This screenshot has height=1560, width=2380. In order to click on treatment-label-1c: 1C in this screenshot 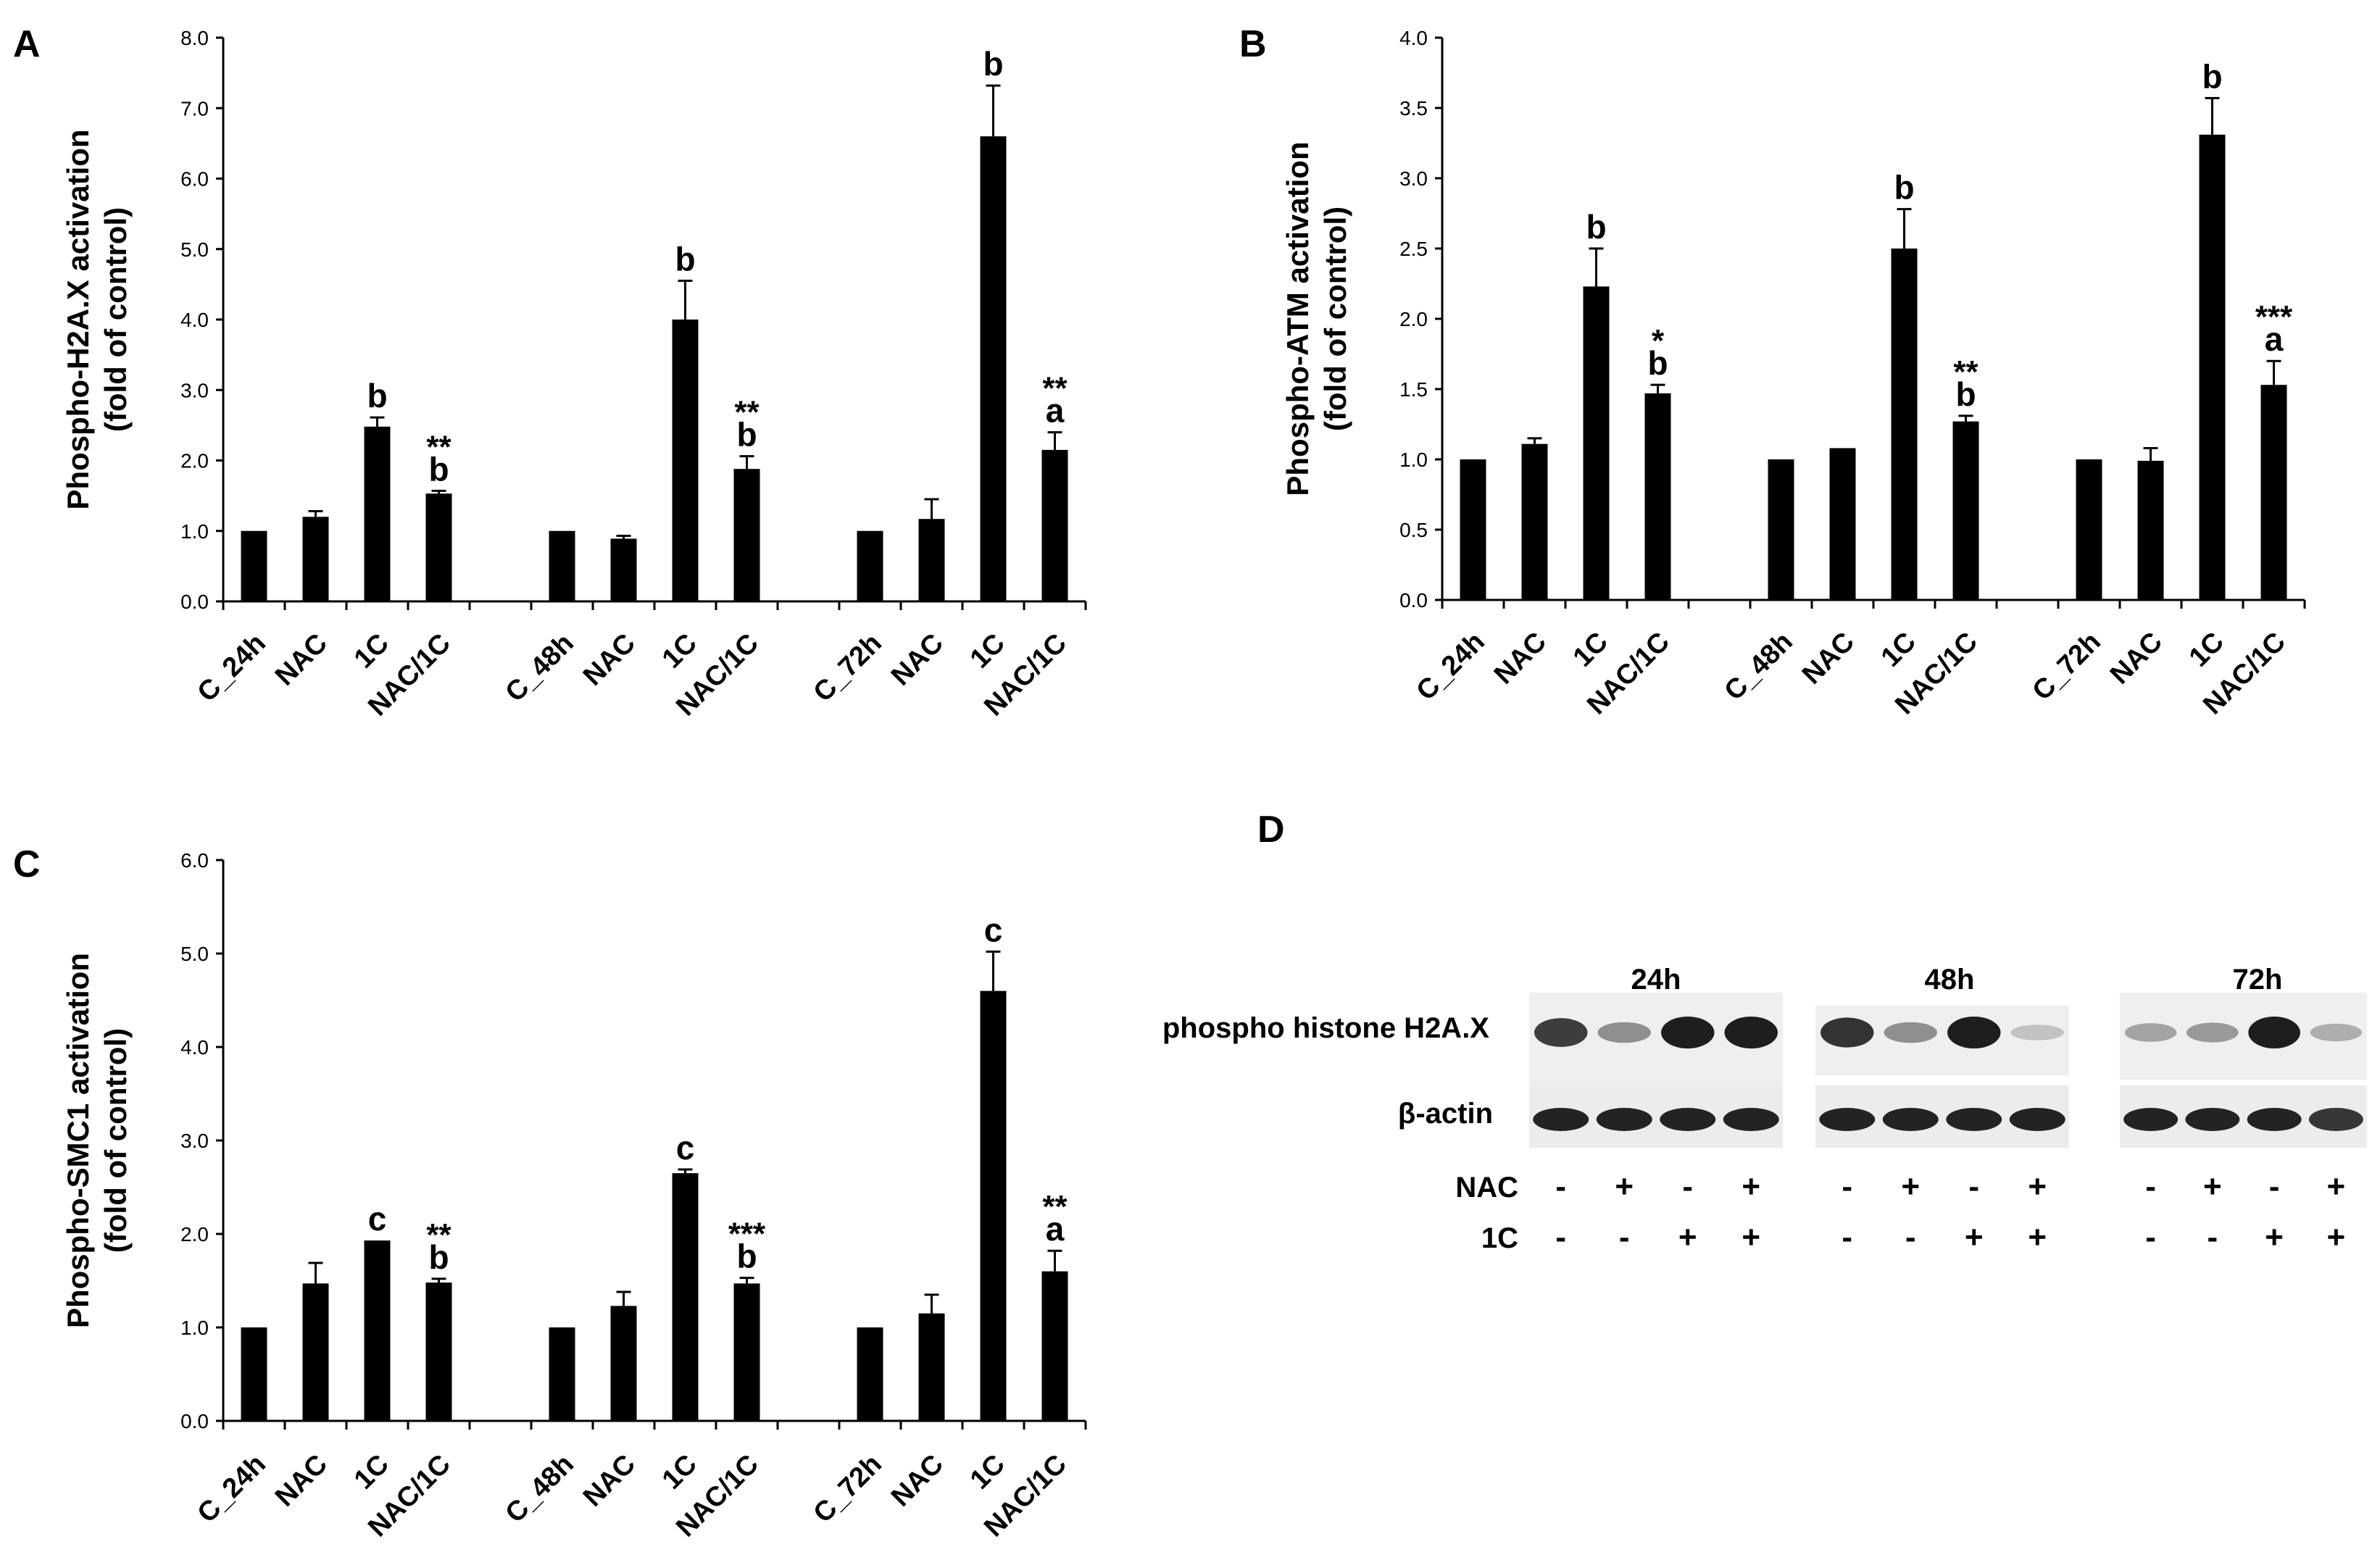, I will do `click(1499, 1238)`.